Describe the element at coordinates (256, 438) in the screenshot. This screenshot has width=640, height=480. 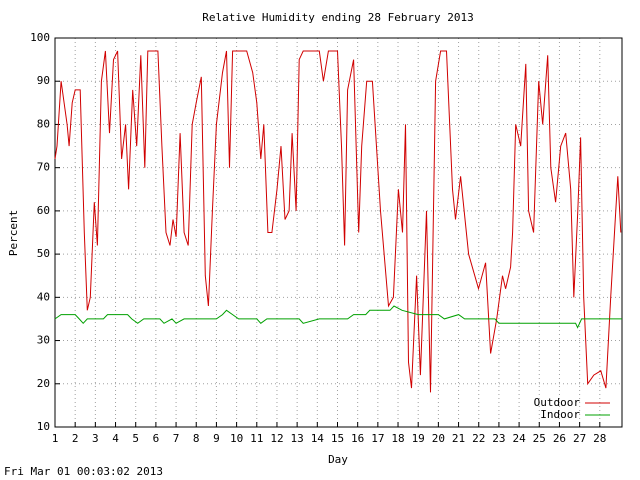
I see `x-tick-label: 11` at that location.